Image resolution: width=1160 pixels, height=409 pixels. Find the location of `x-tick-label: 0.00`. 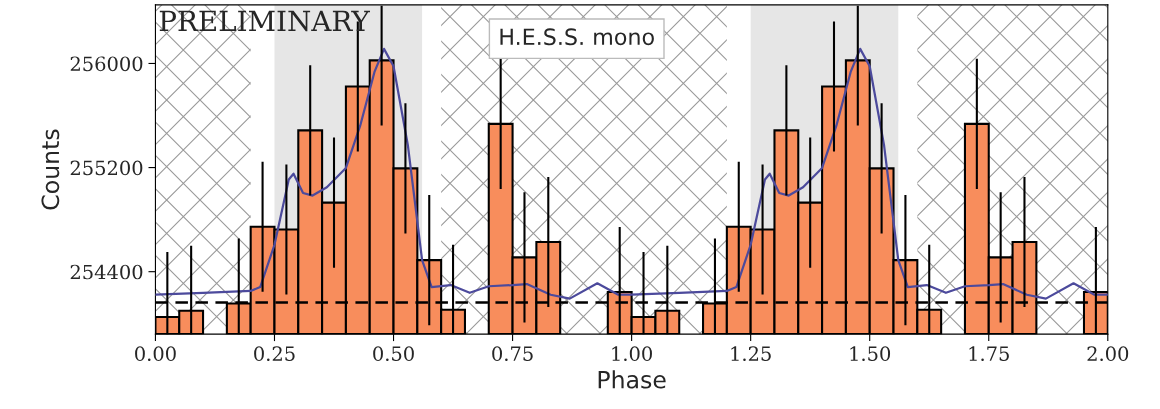

x-tick-label: 0.00 is located at coordinates (155, 354).